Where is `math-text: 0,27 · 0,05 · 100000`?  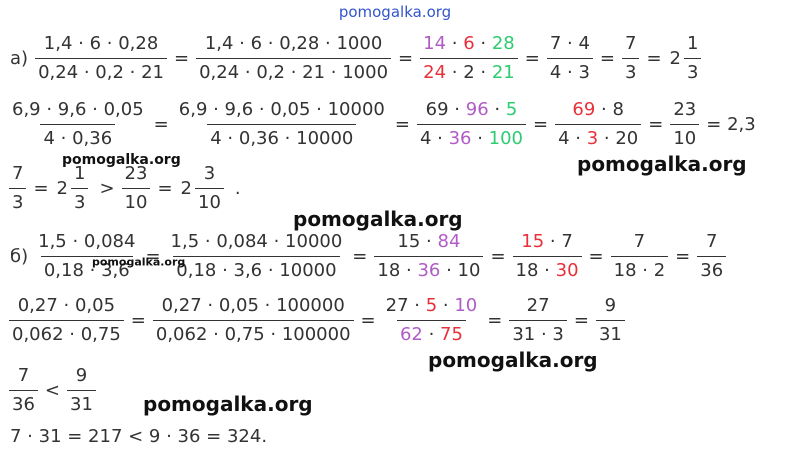 math-text: 0,27 · 0,05 · 100000 is located at coordinates (253, 305).